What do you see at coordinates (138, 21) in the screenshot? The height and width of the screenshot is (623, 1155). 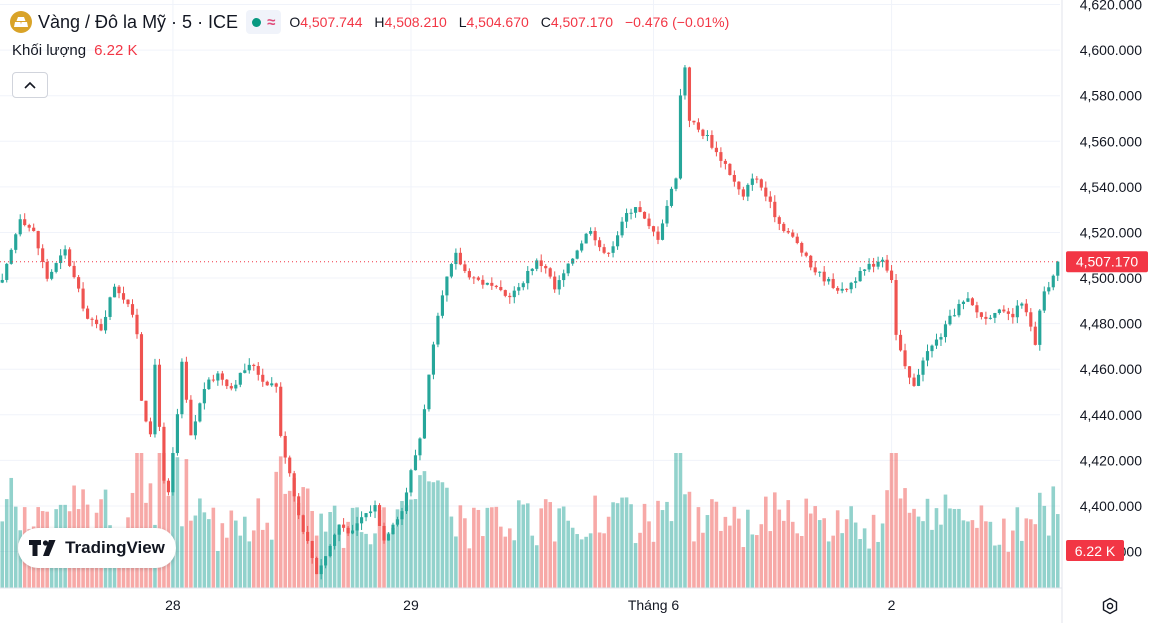 I see `symbol-title: Vàng / Đô la Mỹ · 5 · ICE` at bounding box center [138, 21].